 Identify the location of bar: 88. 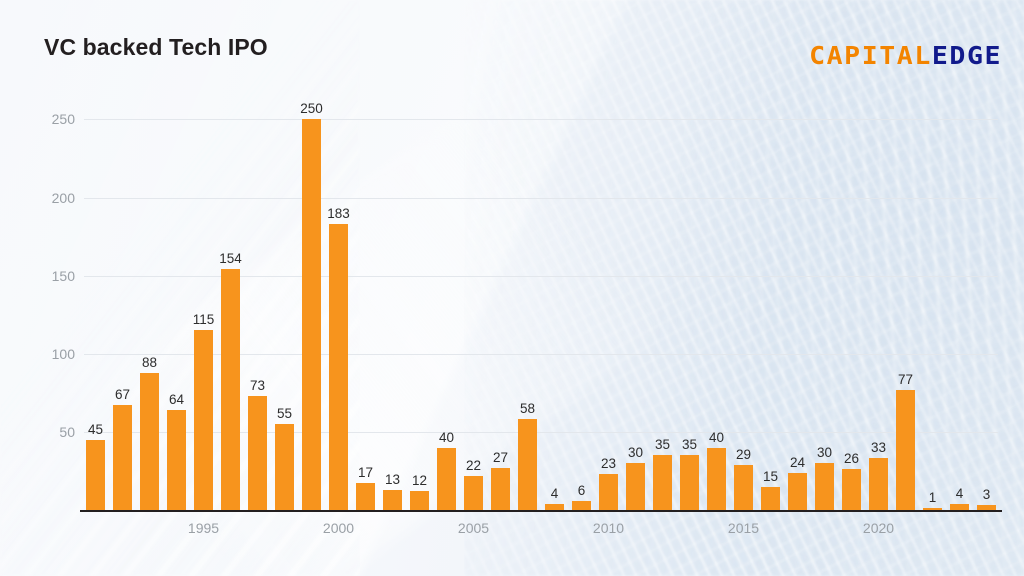
(149, 432).